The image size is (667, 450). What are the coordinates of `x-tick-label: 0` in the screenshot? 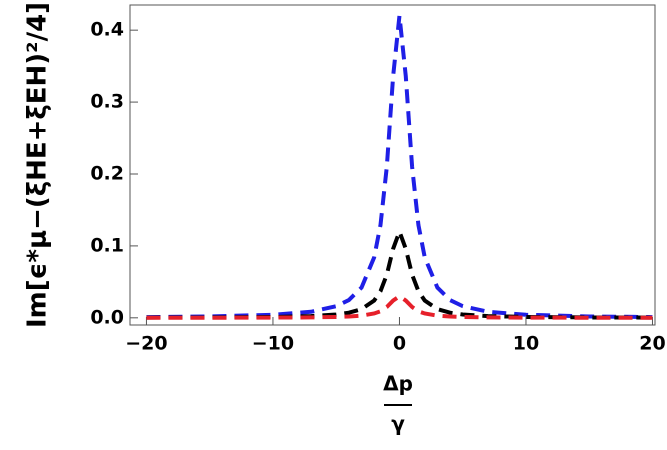 It's located at (399, 344).